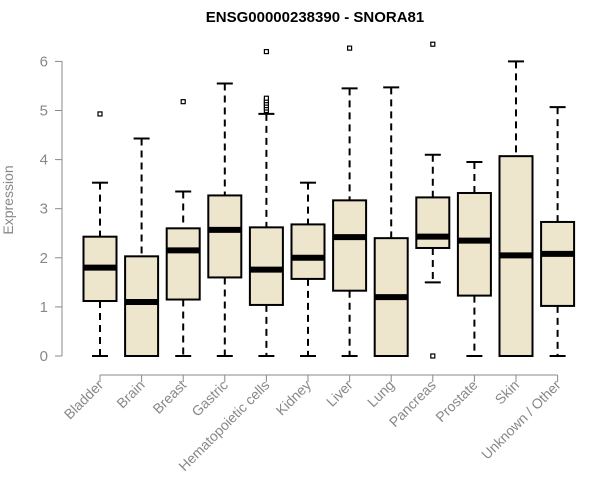 Image resolution: width=600 pixels, height=500 pixels. I want to click on y-tick-label: 5, so click(44, 111).